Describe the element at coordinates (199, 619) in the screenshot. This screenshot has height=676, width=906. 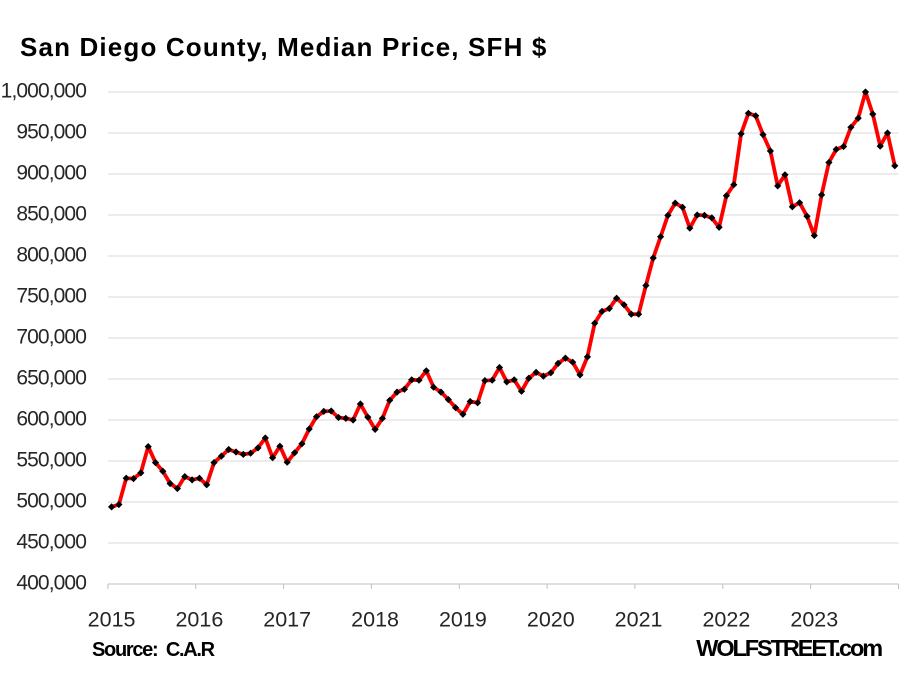
I see `svg-text: 2016` at that location.